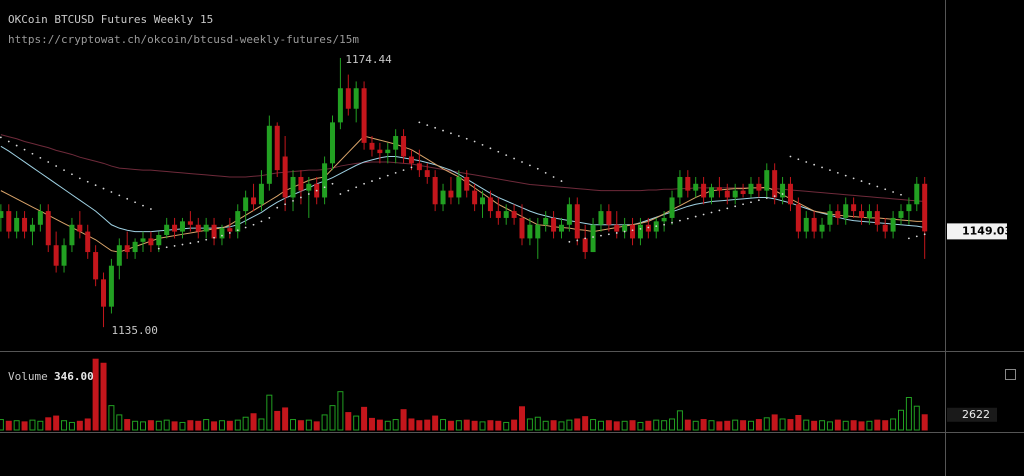 The height and width of the screenshot is (476, 1024). What do you see at coordinates (976, 414) in the screenshot?
I see `last-volume-label: 2622` at bounding box center [976, 414].